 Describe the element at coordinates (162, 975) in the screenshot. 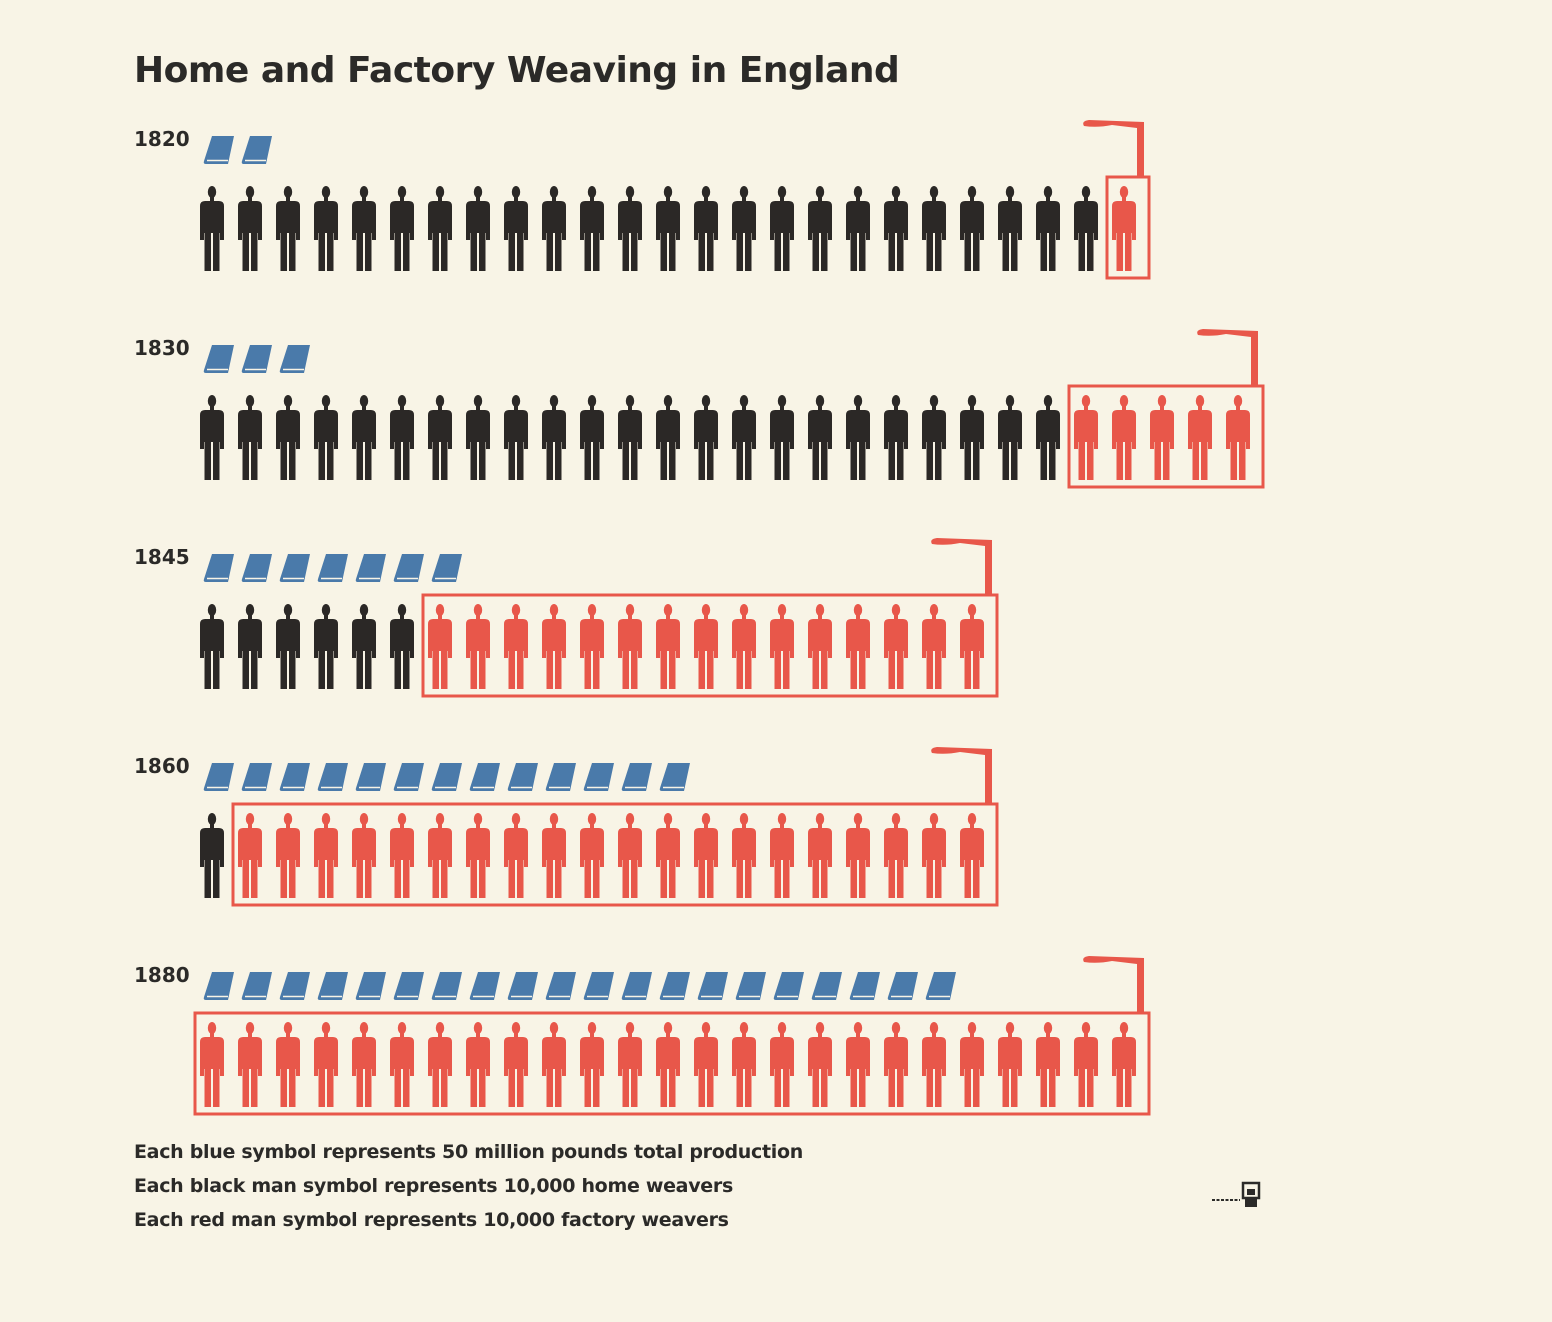

I see `year-label-1880: 1880` at that location.